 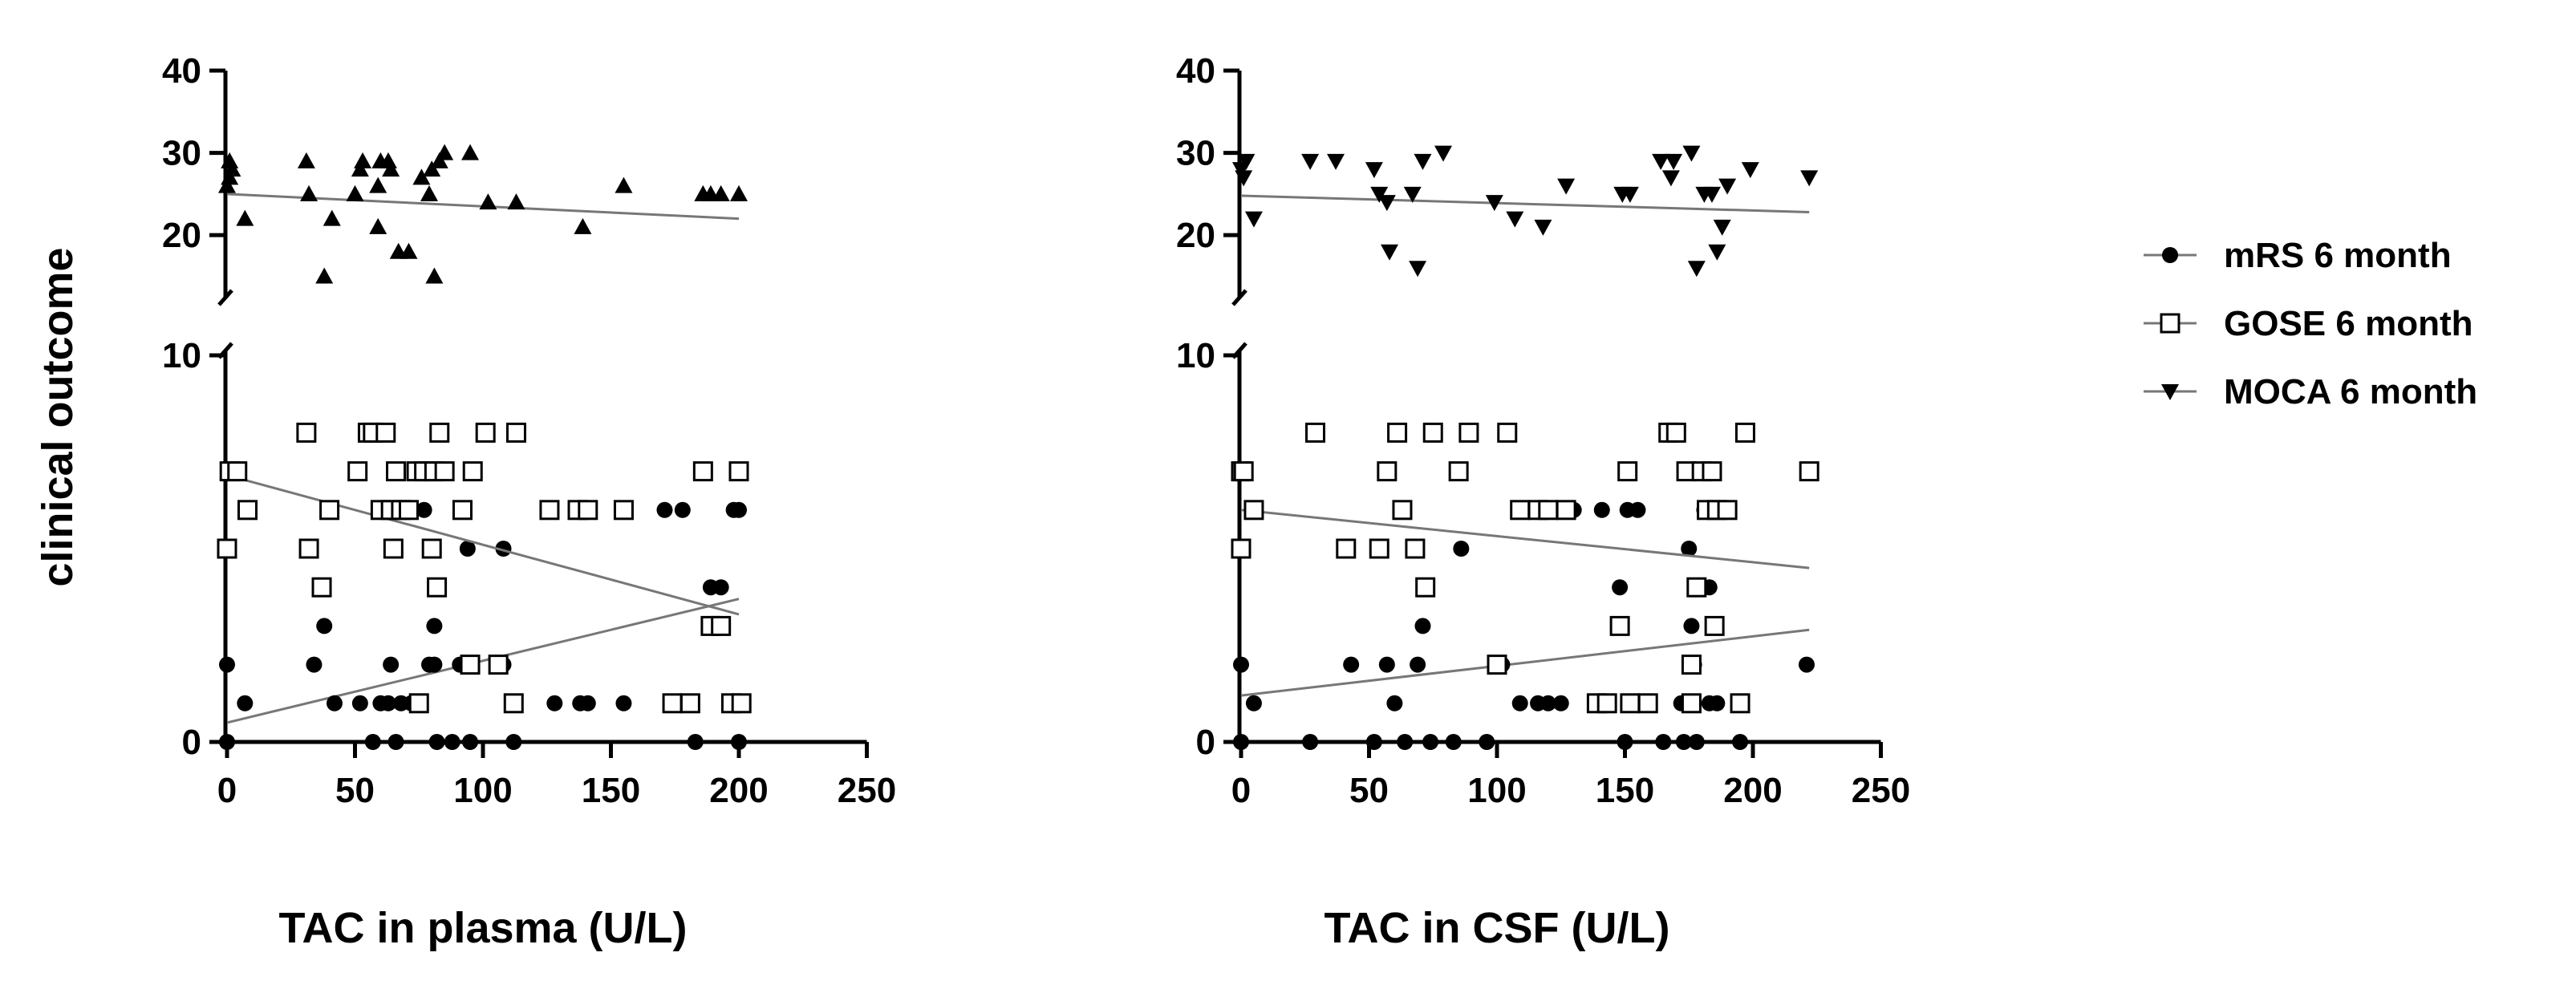 I want to click on y-tick-label: 40, so click(x=1195, y=71).